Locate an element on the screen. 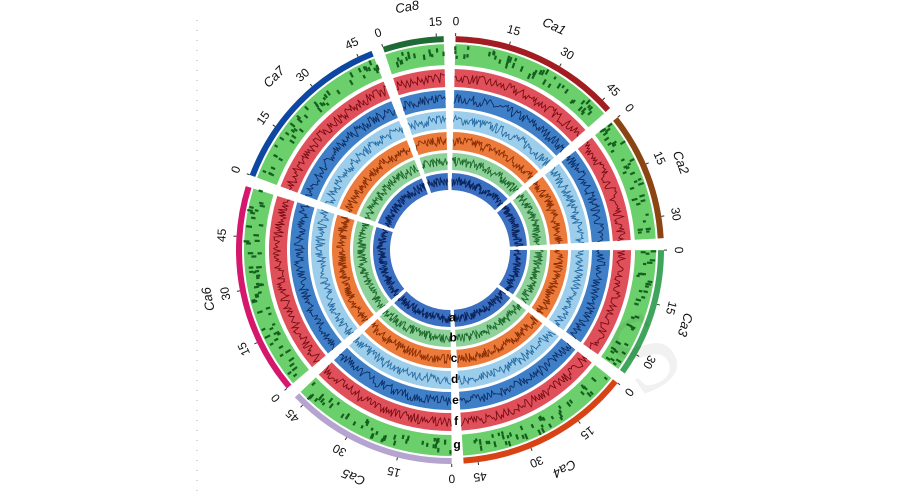  track-letter-f: f is located at coordinates (456, 421).